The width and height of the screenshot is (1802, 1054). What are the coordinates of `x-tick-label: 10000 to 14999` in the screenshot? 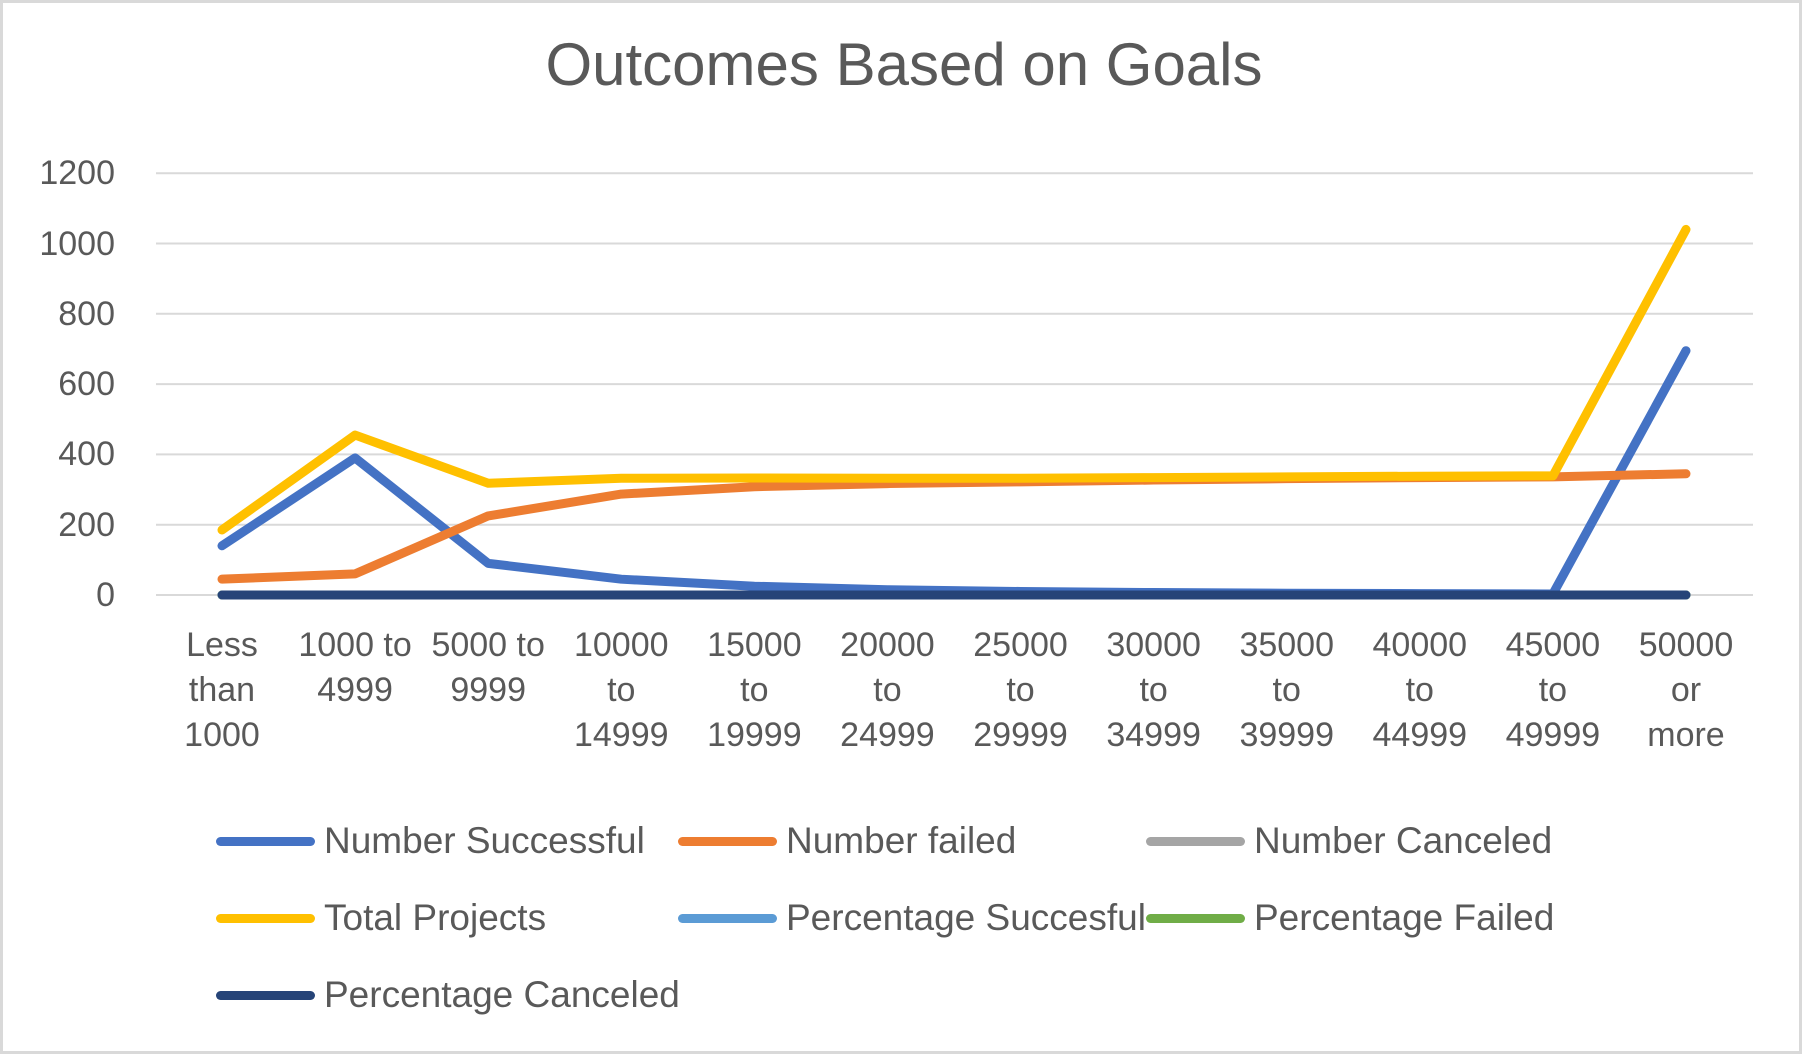 It's located at (621, 690).